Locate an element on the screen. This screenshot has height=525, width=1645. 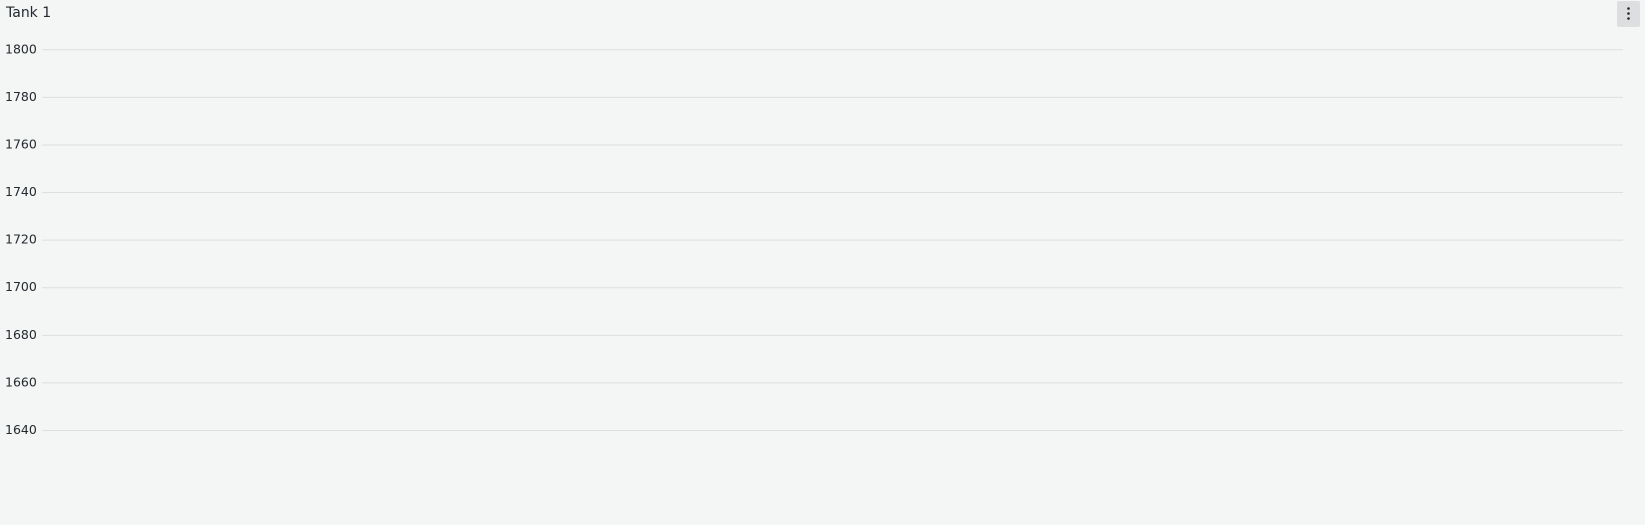
chart-title: Tank 1 is located at coordinates (28, 13).